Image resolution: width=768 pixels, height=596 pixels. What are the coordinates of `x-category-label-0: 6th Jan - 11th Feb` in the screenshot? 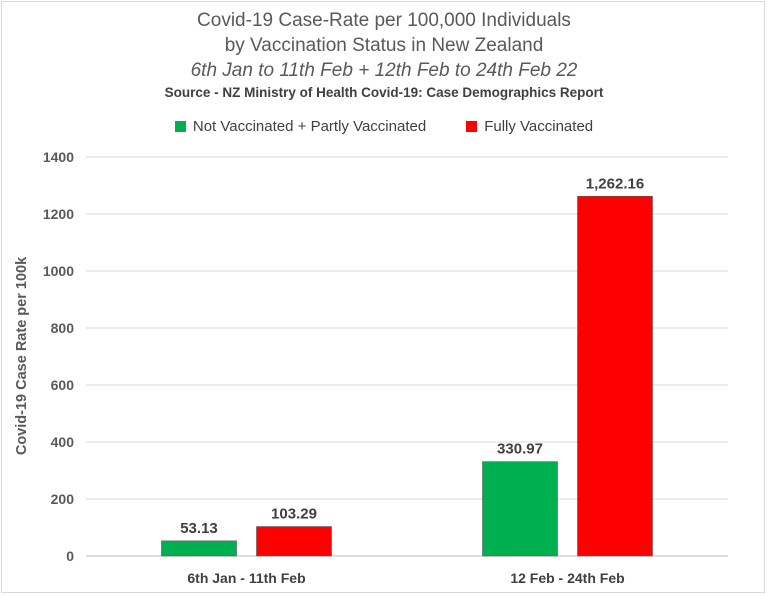 It's located at (246, 578).